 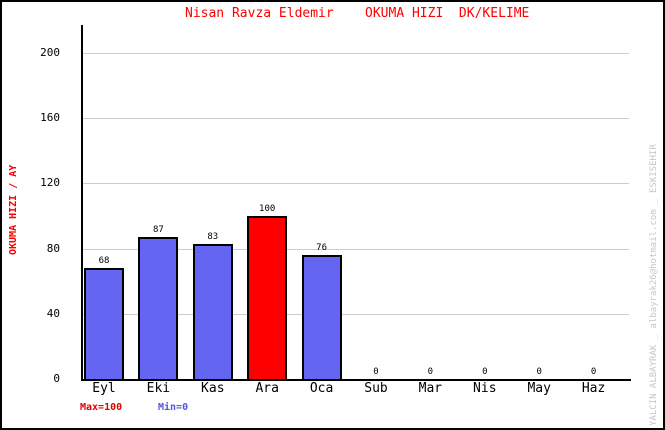 I want to click on y-tick-label: 80, so click(x=53, y=248).